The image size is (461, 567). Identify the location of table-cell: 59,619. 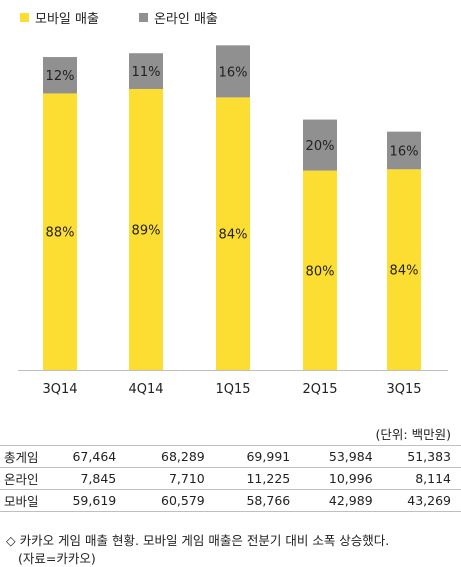
(87, 500).